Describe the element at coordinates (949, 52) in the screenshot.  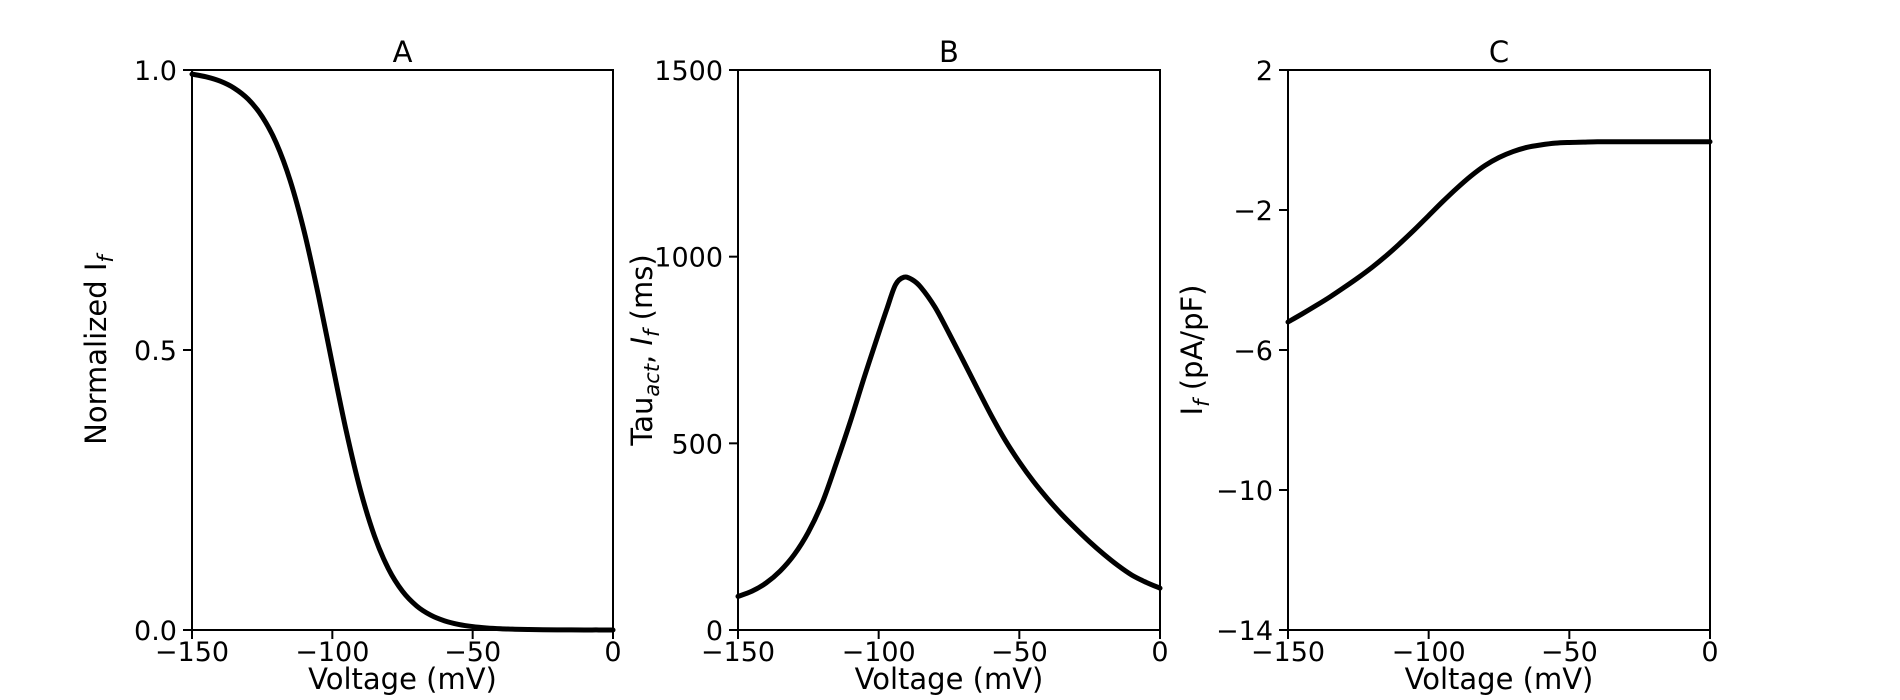
I see `panel-title: B` at that location.